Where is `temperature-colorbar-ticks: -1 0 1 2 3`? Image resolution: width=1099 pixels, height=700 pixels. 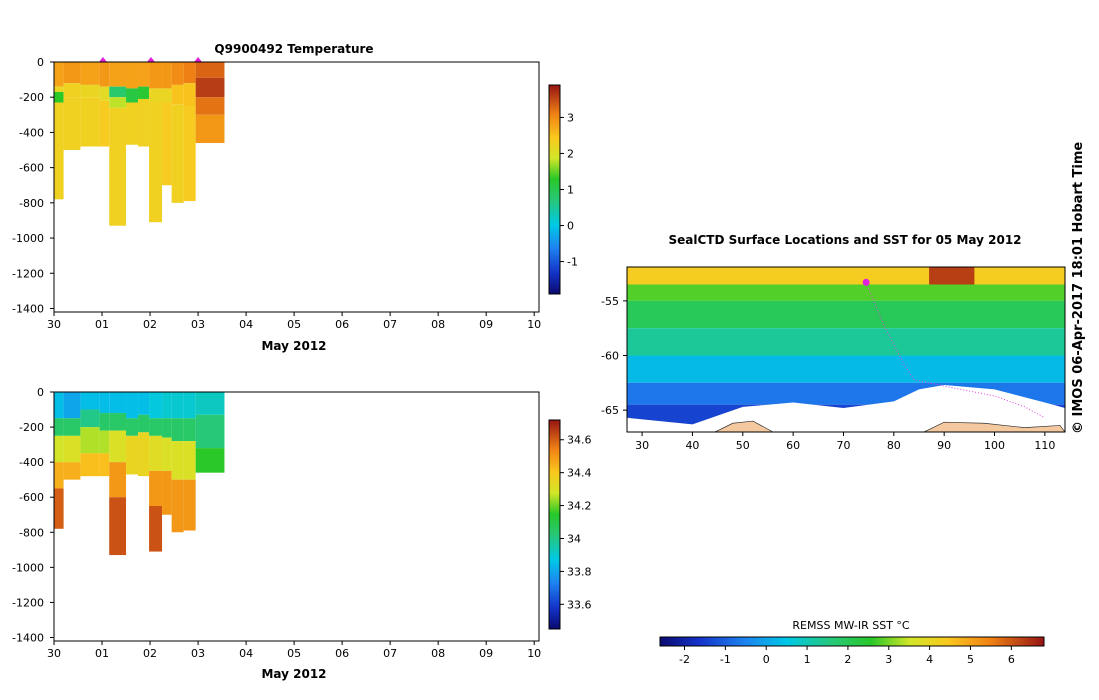
temperature-colorbar-ticks: -1 0 1 2 3 is located at coordinates (569, 190).